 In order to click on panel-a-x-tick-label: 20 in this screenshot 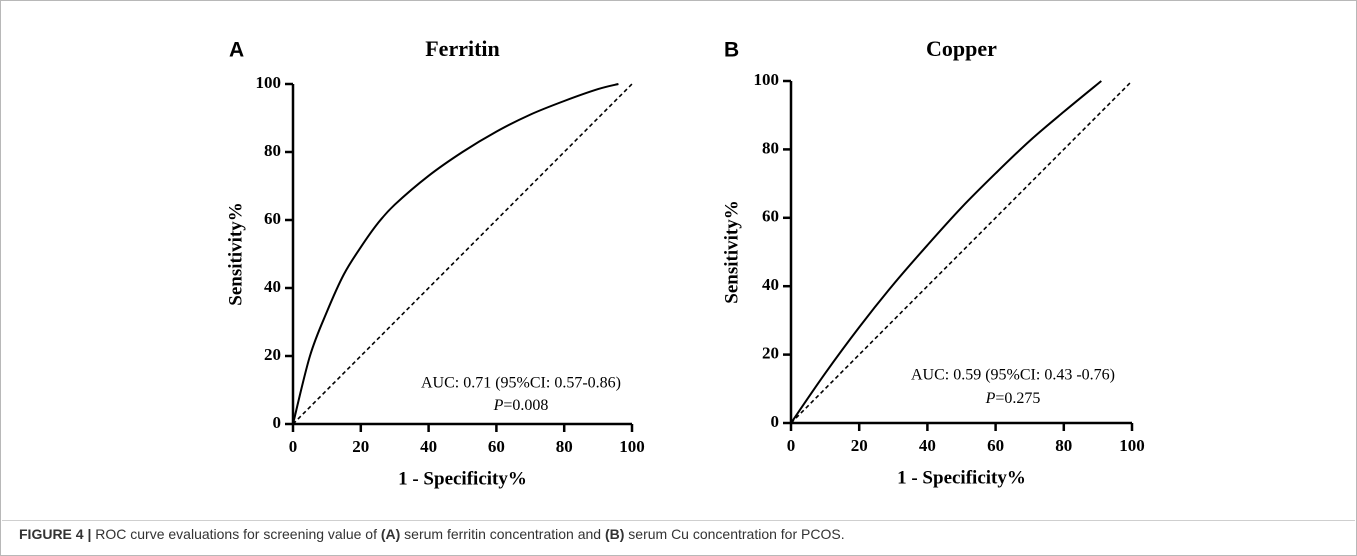, I will do `click(360, 446)`.